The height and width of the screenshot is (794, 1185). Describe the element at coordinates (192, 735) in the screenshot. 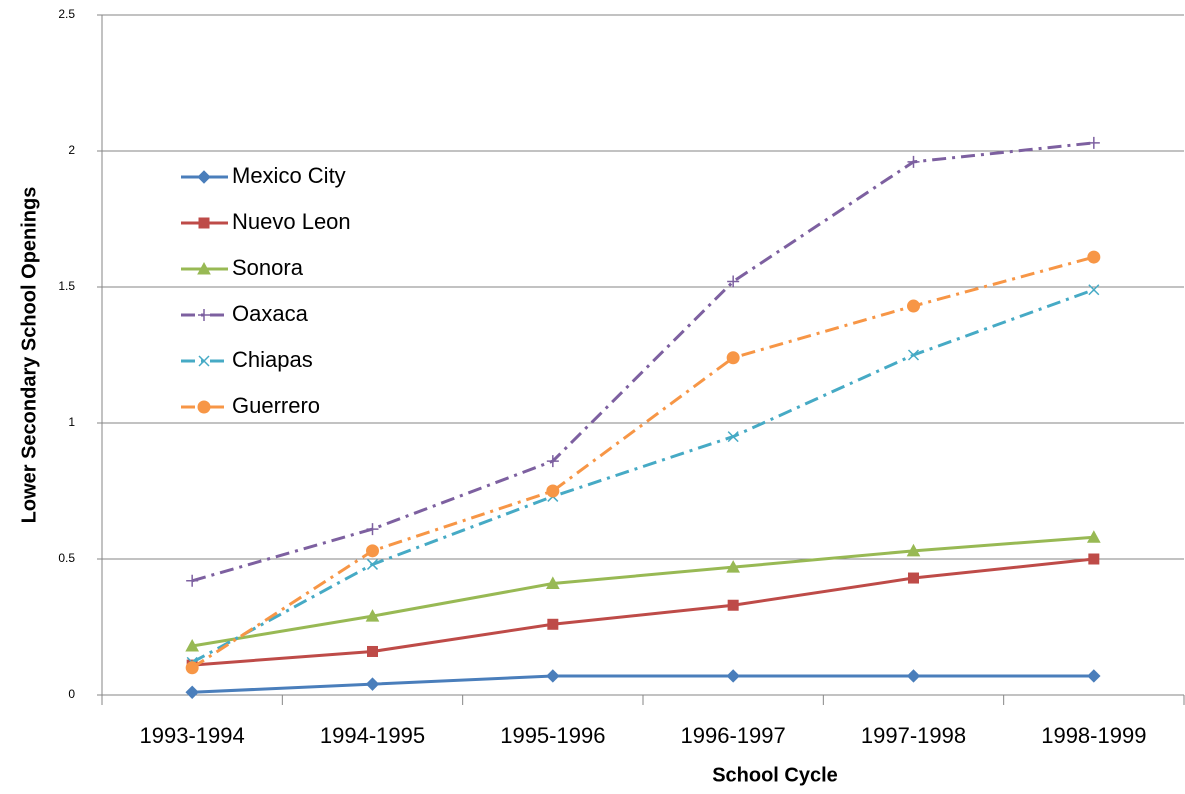

I see `x-tick-label: 1993-1994` at that location.